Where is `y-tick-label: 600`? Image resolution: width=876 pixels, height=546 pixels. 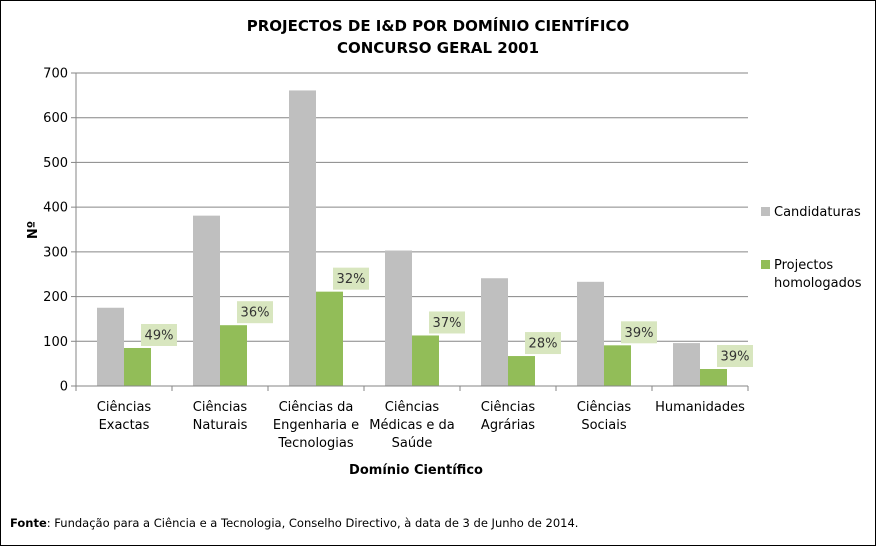
y-tick-label: 600 is located at coordinates (55, 118).